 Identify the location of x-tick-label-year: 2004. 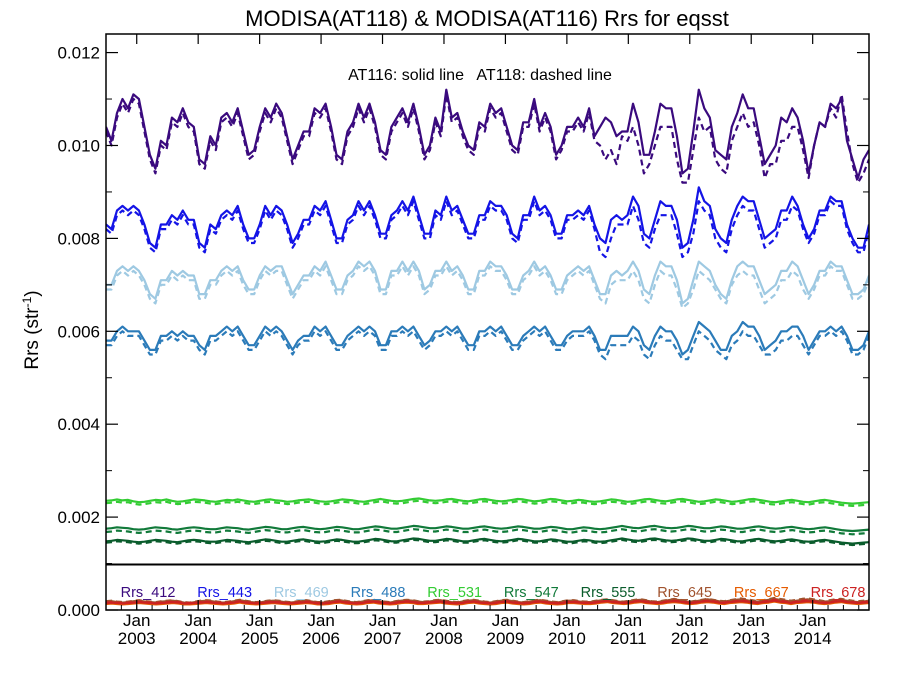
(198, 638).